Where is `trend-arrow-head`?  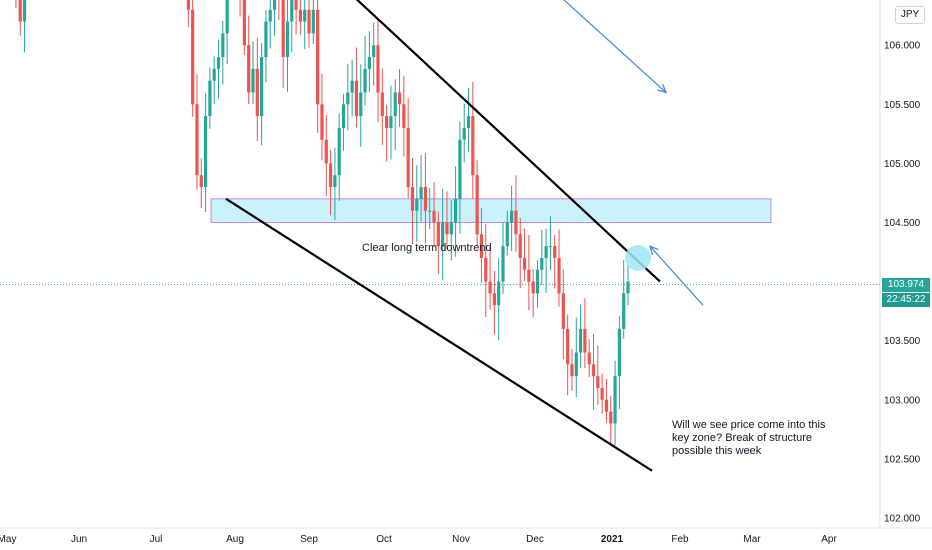 trend-arrow-head is located at coordinates (662, 88).